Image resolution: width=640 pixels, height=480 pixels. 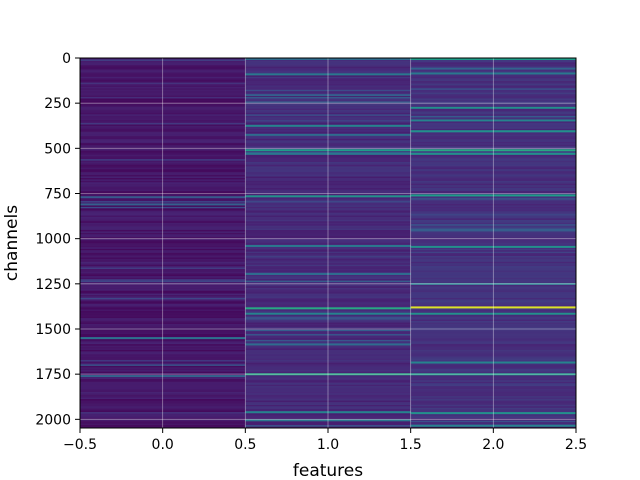 I want to click on y-tick-label: 0, so click(x=66, y=59).